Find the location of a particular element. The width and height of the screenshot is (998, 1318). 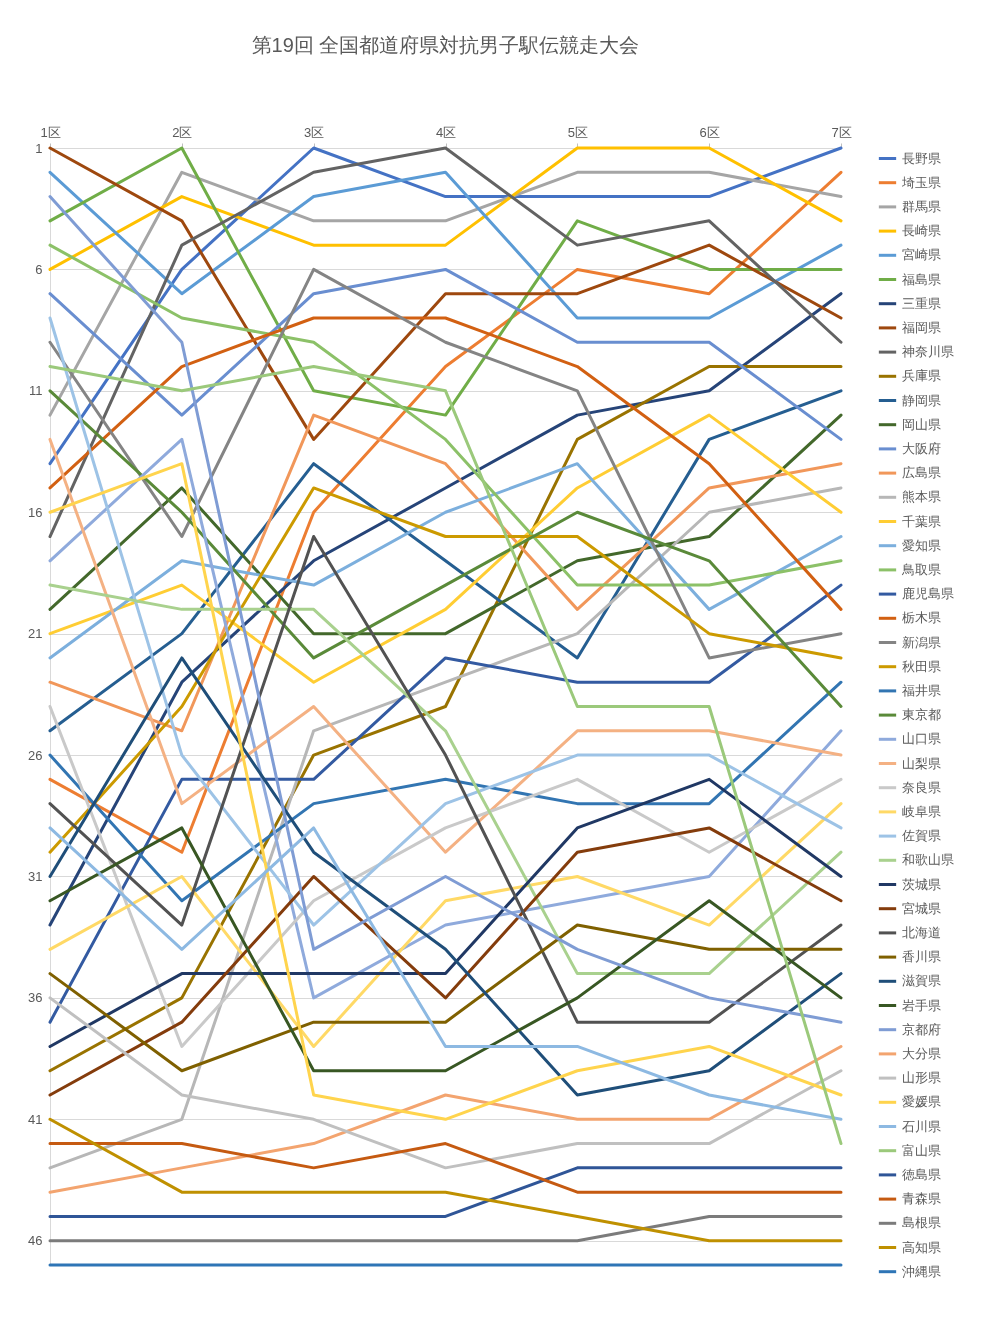

legend-label: 福岡県 is located at coordinates (921, 327).